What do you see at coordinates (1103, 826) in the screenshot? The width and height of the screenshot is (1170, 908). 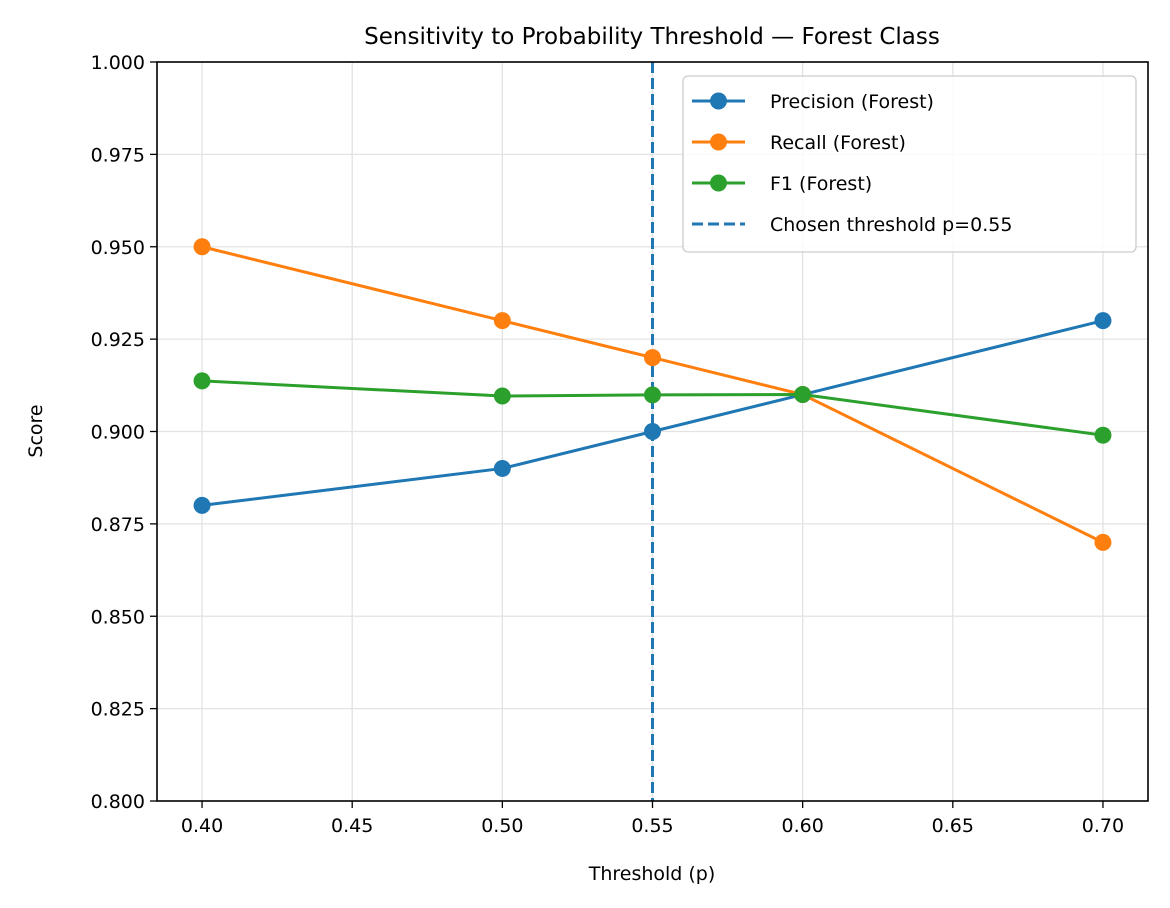 I see `x-tick-label: 0.70` at bounding box center [1103, 826].